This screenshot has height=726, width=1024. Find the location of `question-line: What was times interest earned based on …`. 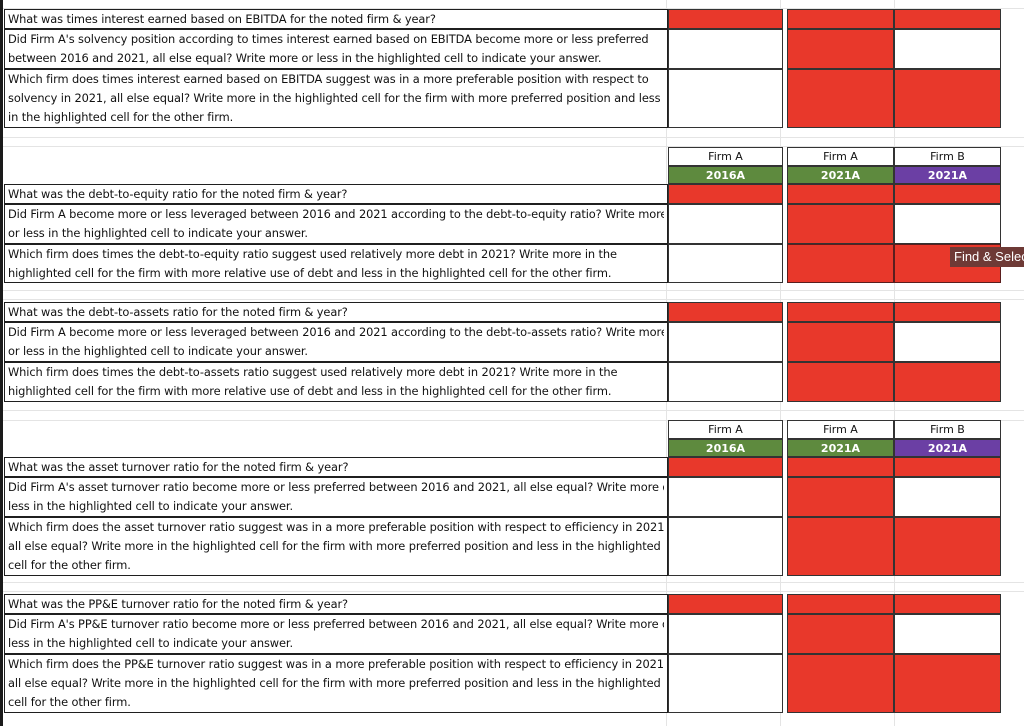

question-line: What was times interest earned based on … is located at coordinates (222, 19).